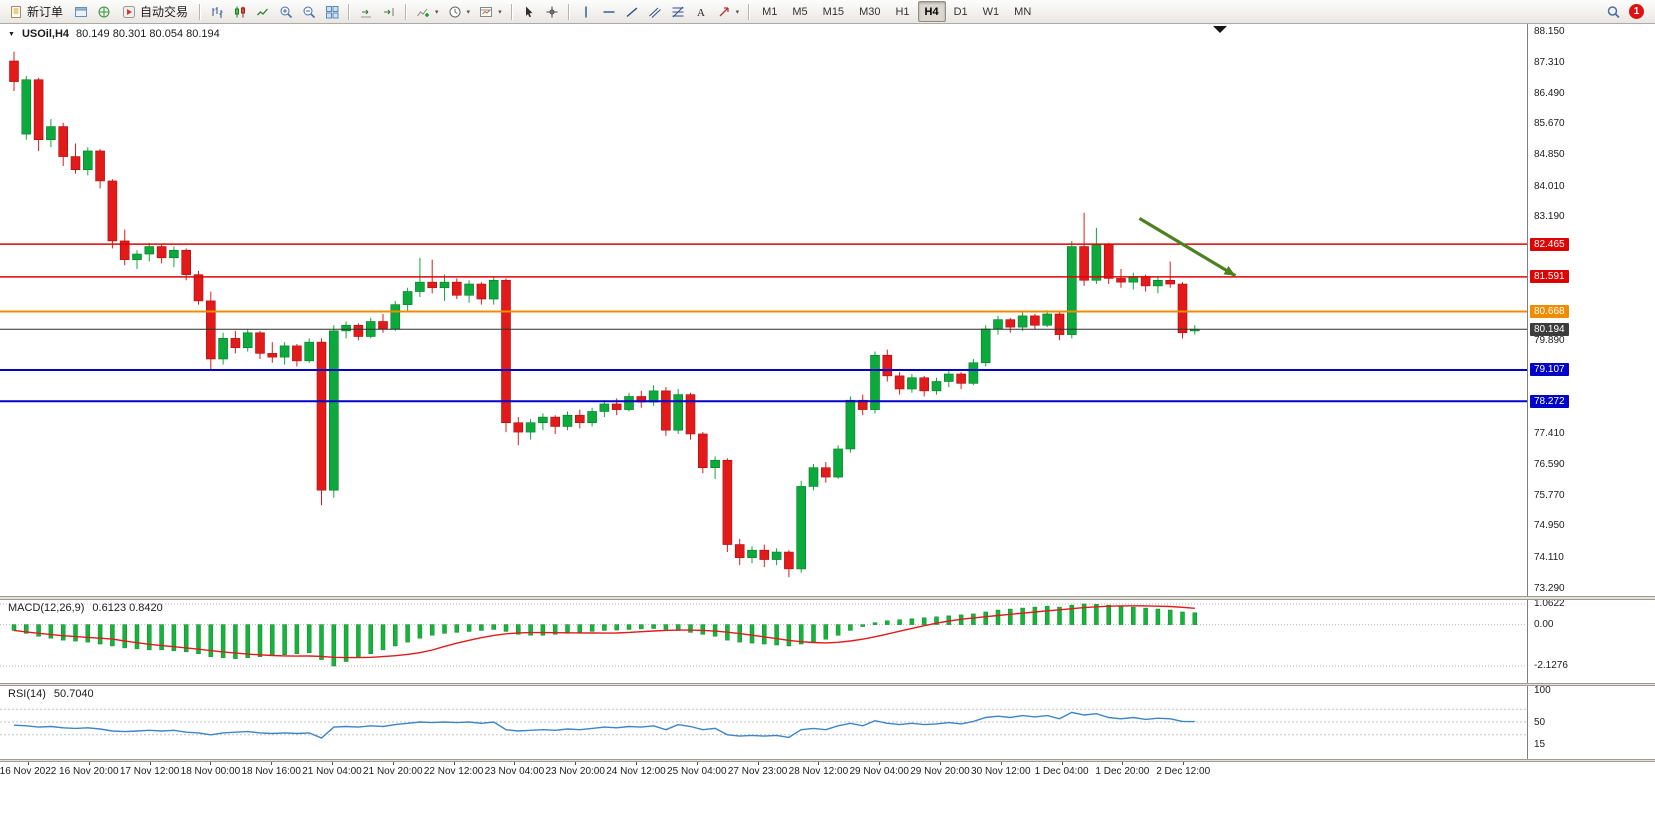 This screenshot has height=825, width=1655. Describe the element at coordinates (423, 12) in the screenshot. I see `indicators-icon` at that location.